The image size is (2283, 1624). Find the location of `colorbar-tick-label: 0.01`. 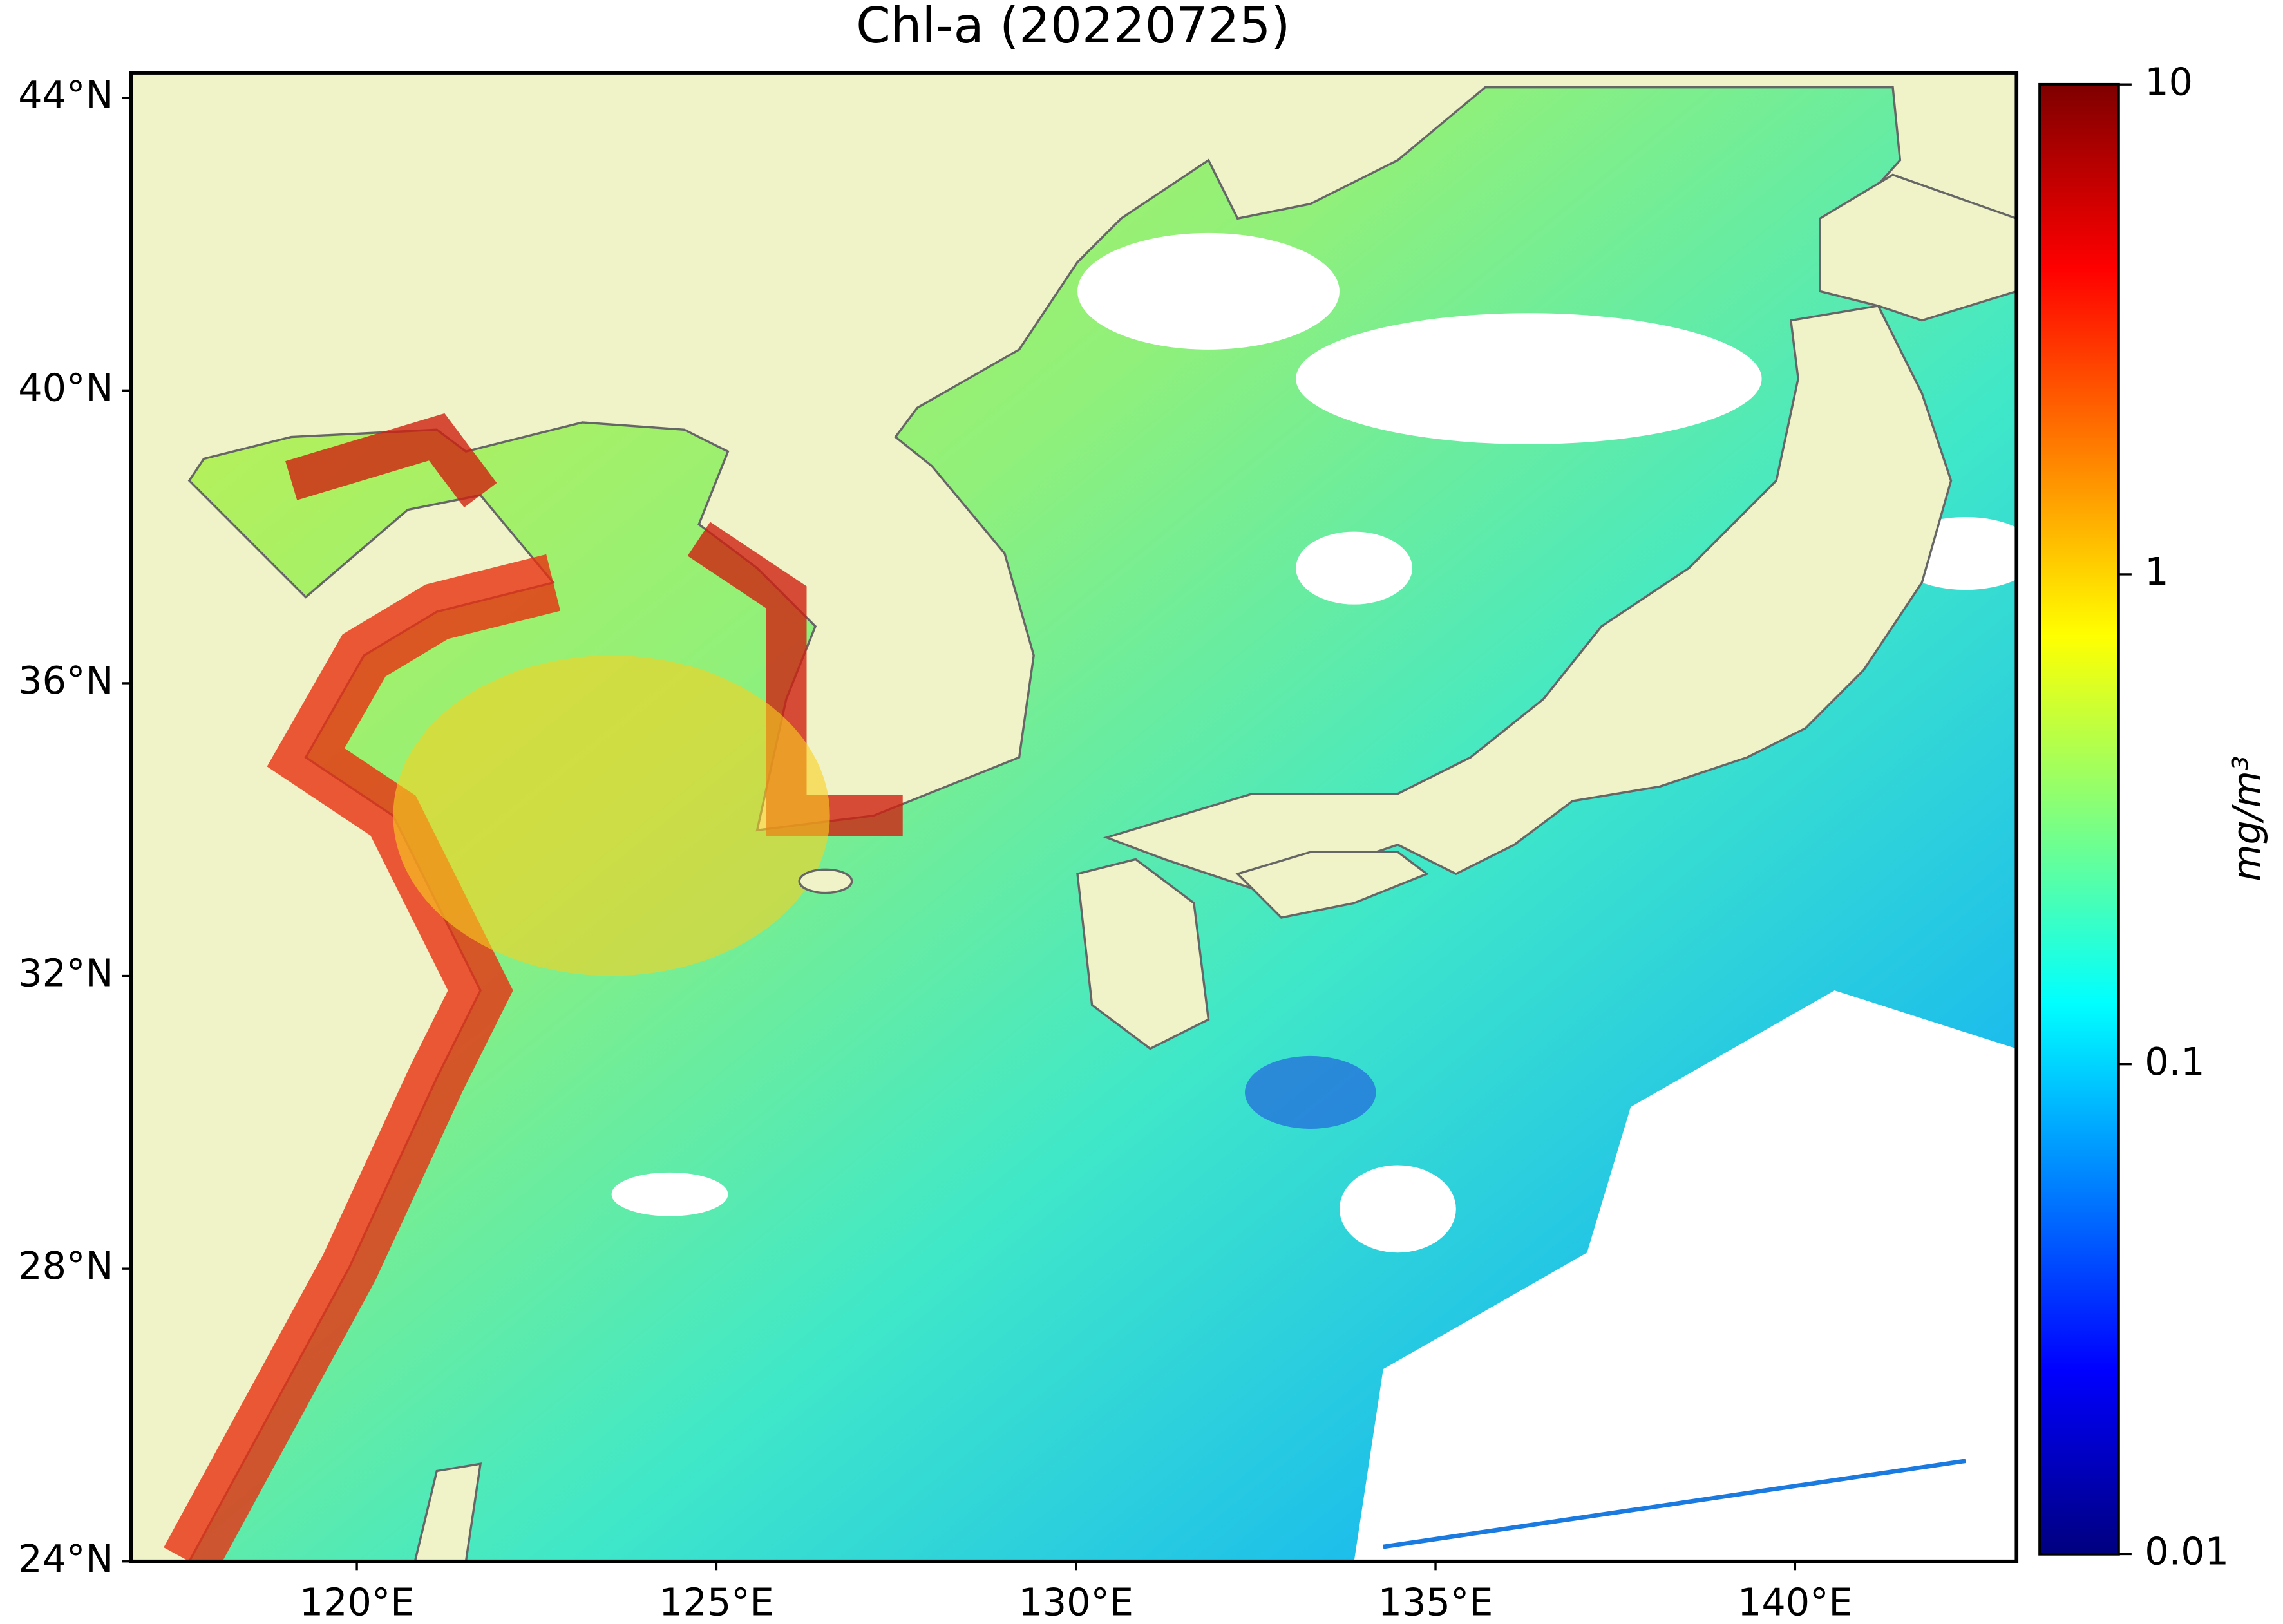

colorbar-tick-label: 0.01 is located at coordinates (2187, 1551).